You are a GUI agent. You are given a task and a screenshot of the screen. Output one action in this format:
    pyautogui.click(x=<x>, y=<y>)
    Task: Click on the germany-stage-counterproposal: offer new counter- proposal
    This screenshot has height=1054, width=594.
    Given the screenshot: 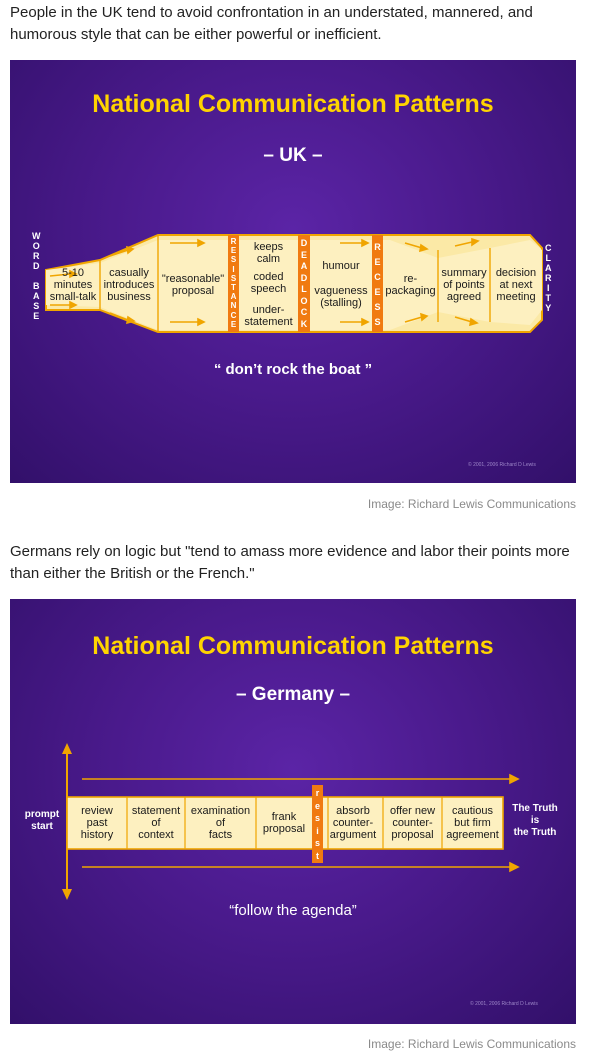 What is the action you would take?
    pyautogui.click(x=412, y=823)
    